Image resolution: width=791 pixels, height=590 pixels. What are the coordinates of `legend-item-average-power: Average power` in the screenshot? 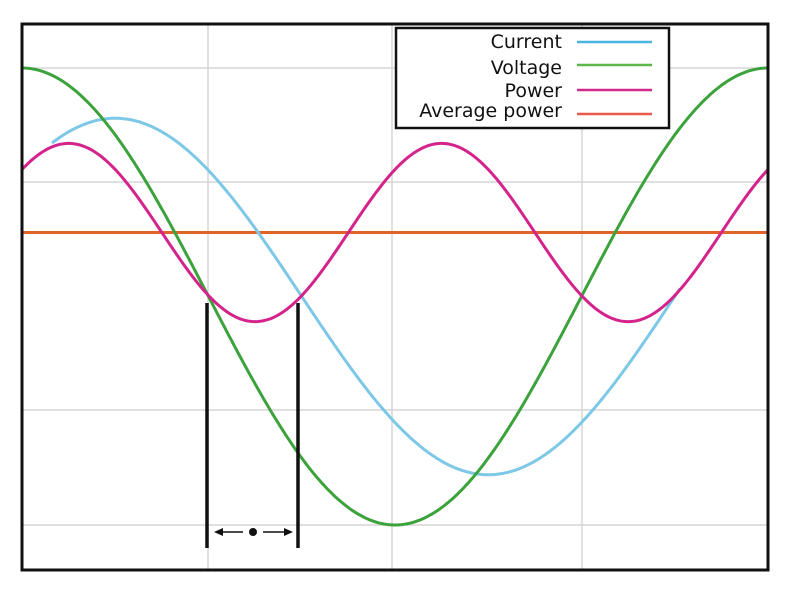 It's located at (535, 111).